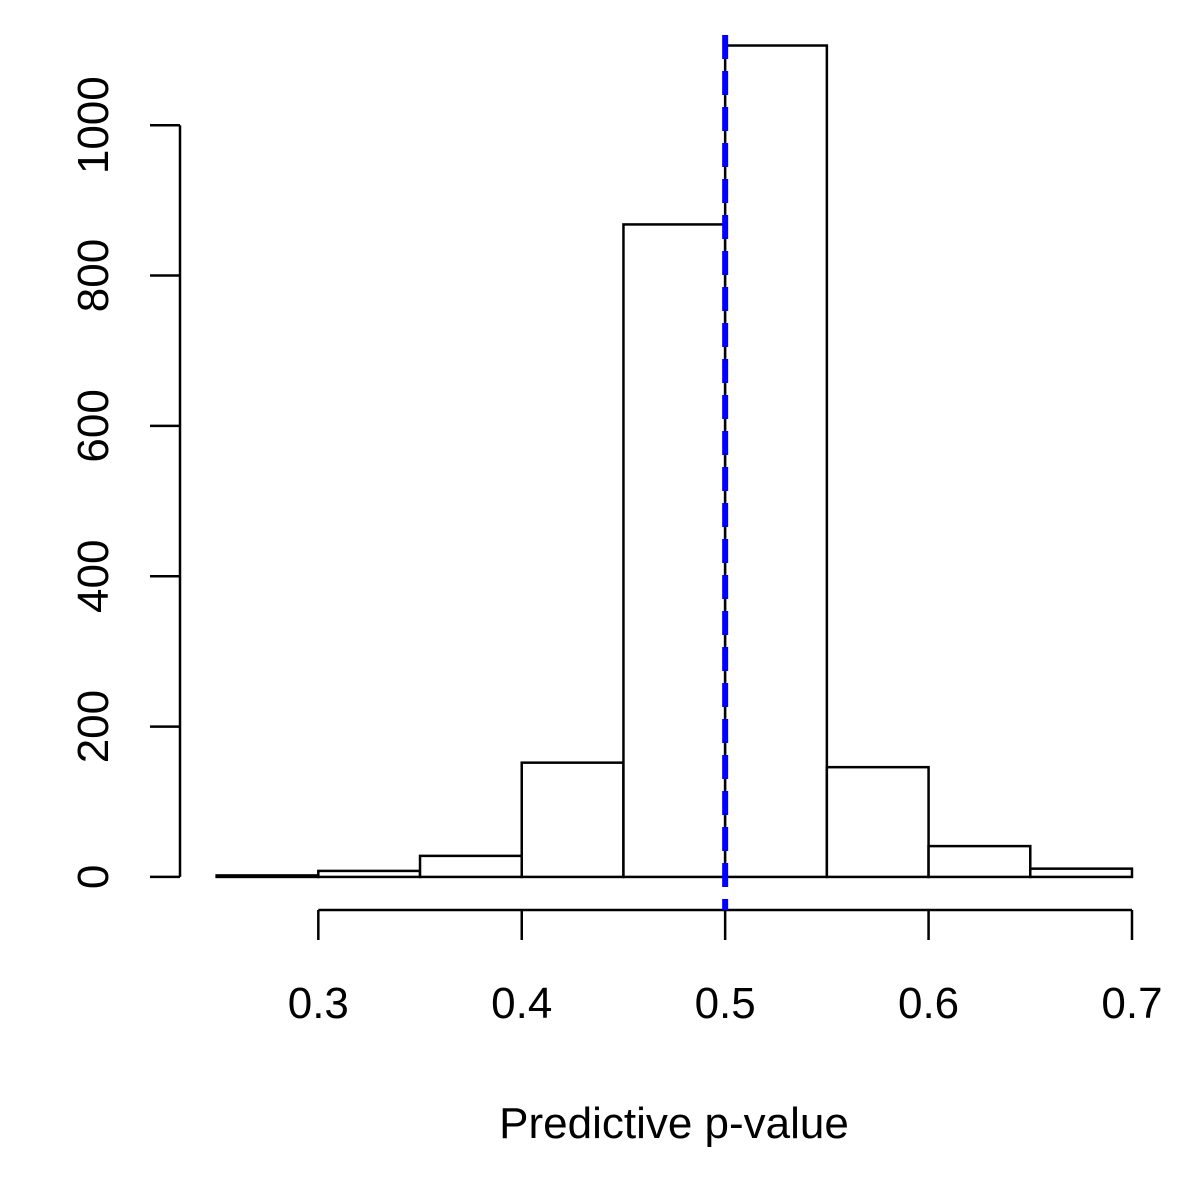 This screenshot has width=1181, height=1186. Describe the element at coordinates (93, 425) in the screenshot. I see `y-tick-label: 600` at that location.